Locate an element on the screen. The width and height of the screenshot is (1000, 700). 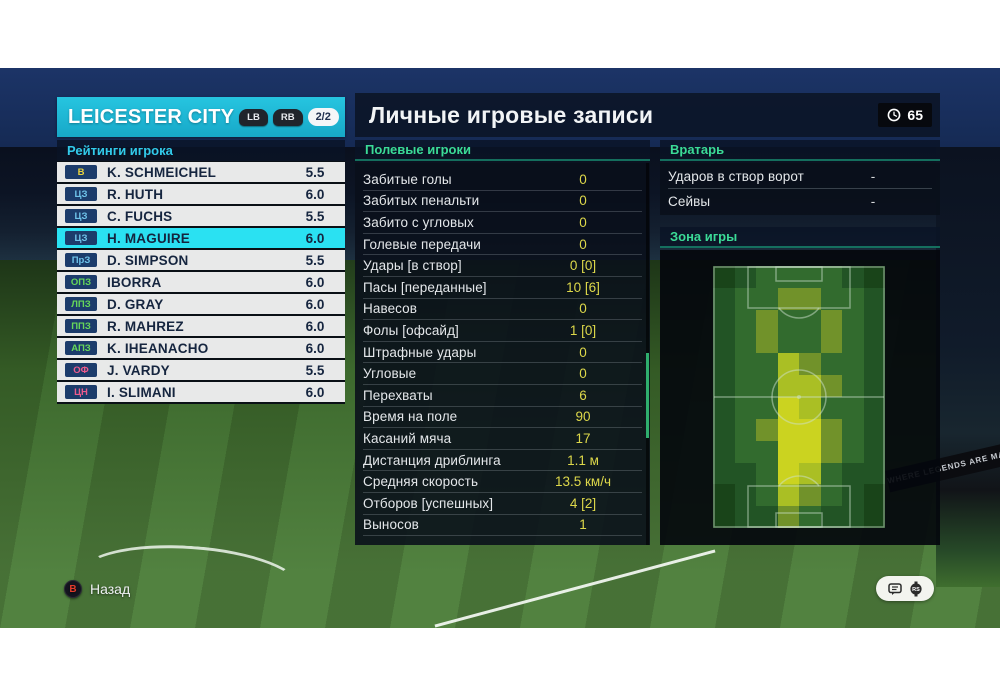
player-row: ЦЗ H. MAGUIRE 6.0 is located at coordinates (201, 238).